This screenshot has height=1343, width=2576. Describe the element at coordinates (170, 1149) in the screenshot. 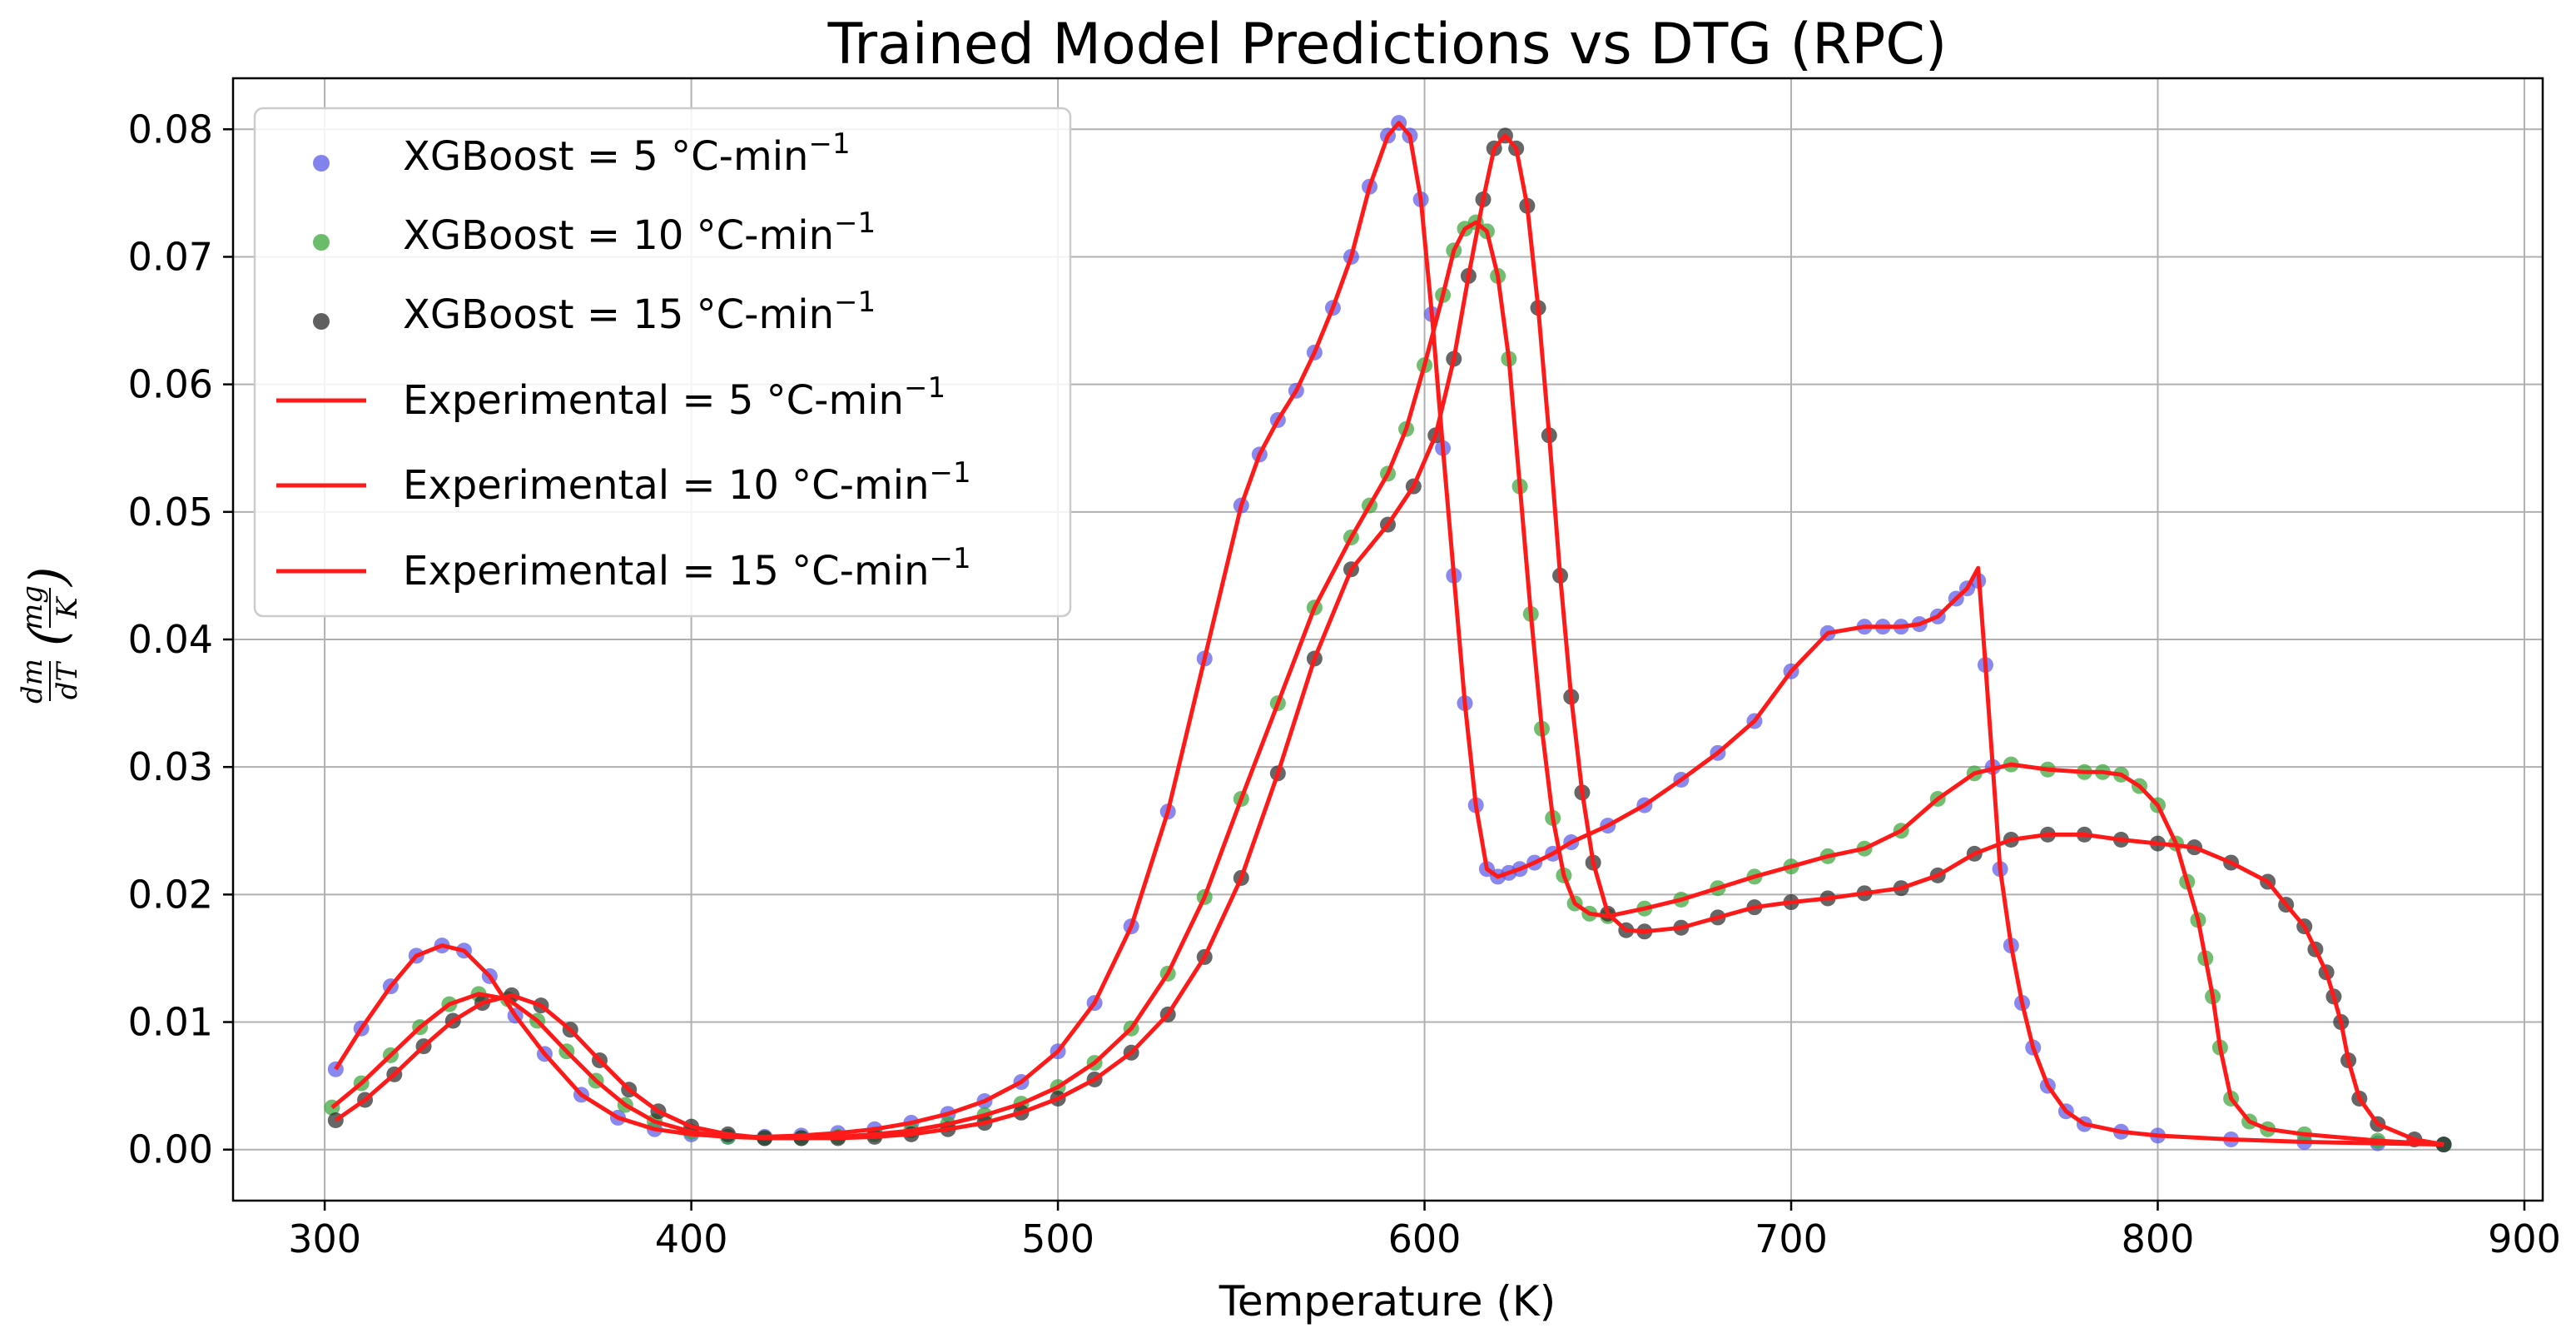

I see `y-tick-label: 0.00` at that location.